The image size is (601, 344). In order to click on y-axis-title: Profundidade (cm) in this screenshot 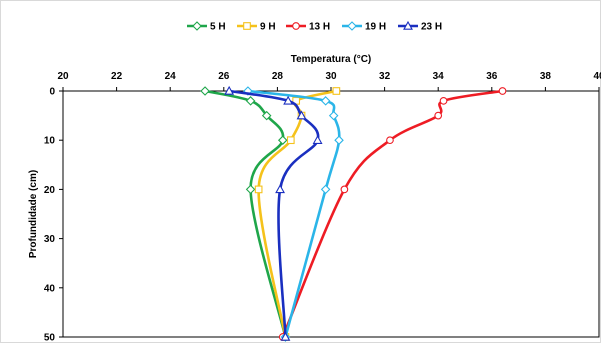, I will do `click(33, 214)`.